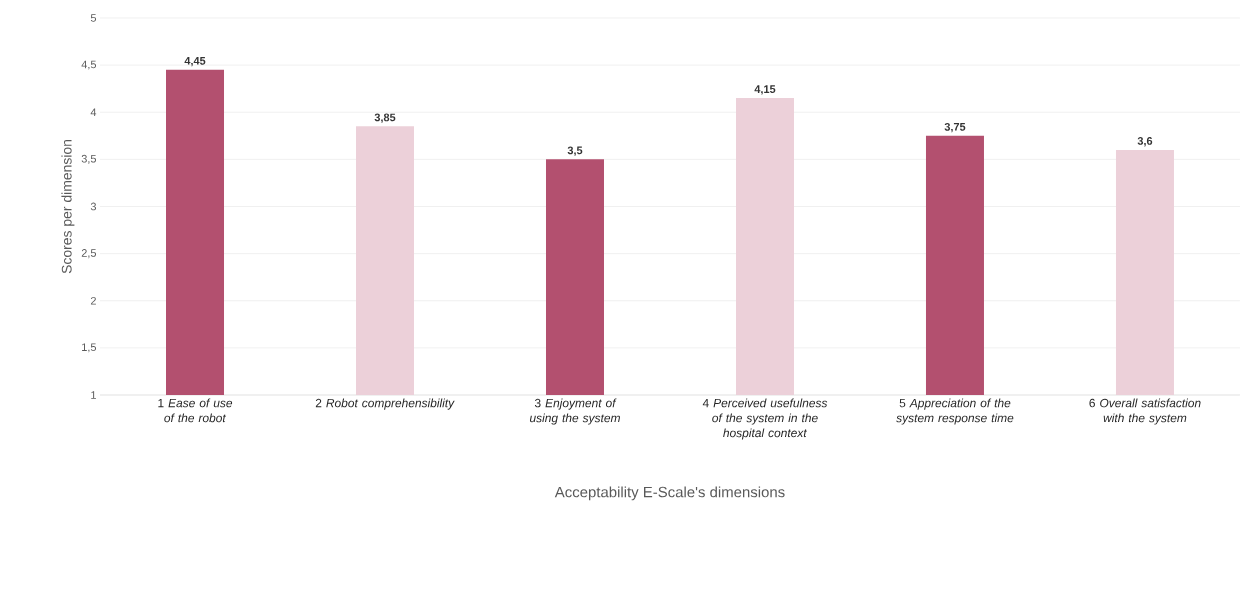 The image size is (1257, 590). I want to click on y-tick-label: 1, so click(93, 395).